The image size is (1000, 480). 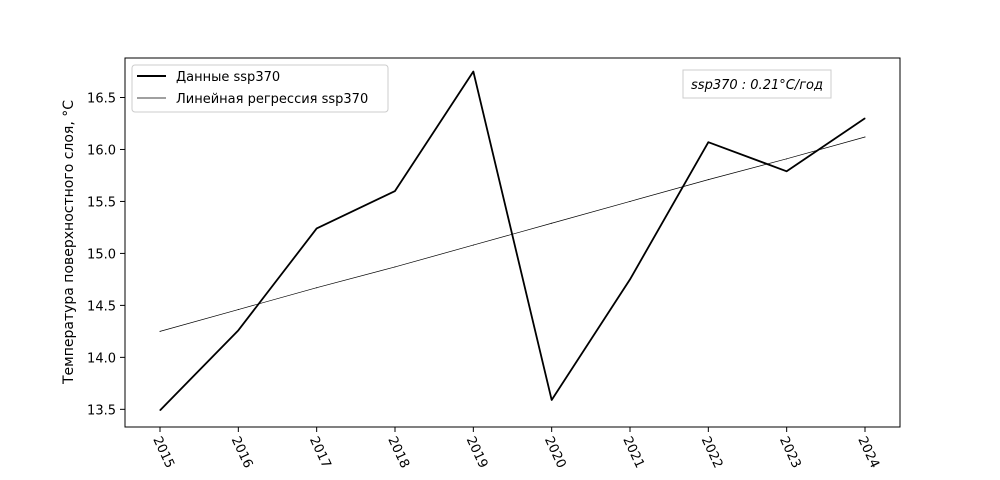 I want to click on y-tick-label: 15.0, so click(x=101, y=254).